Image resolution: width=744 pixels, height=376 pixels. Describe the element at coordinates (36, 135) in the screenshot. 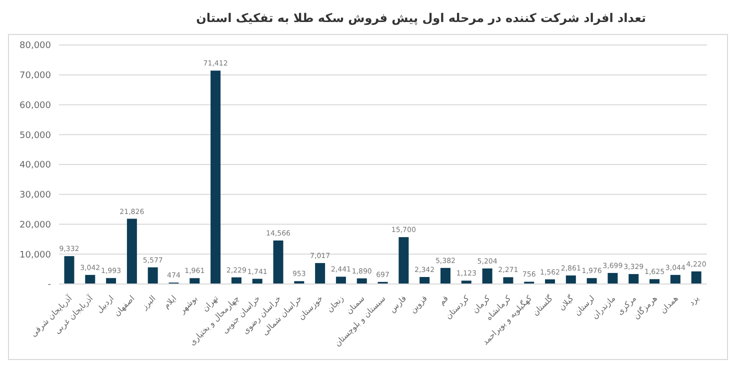

I see `y-tick-label: 50,000` at that location.